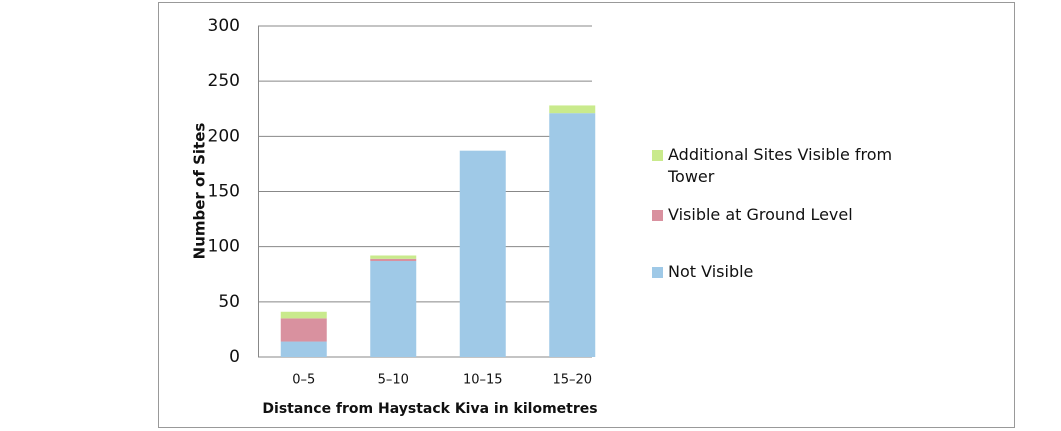 The width and height of the screenshot is (1061, 431). Describe the element at coordinates (393, 380) in the screenshot. I see `x-tick-label: 5–10` at that location.